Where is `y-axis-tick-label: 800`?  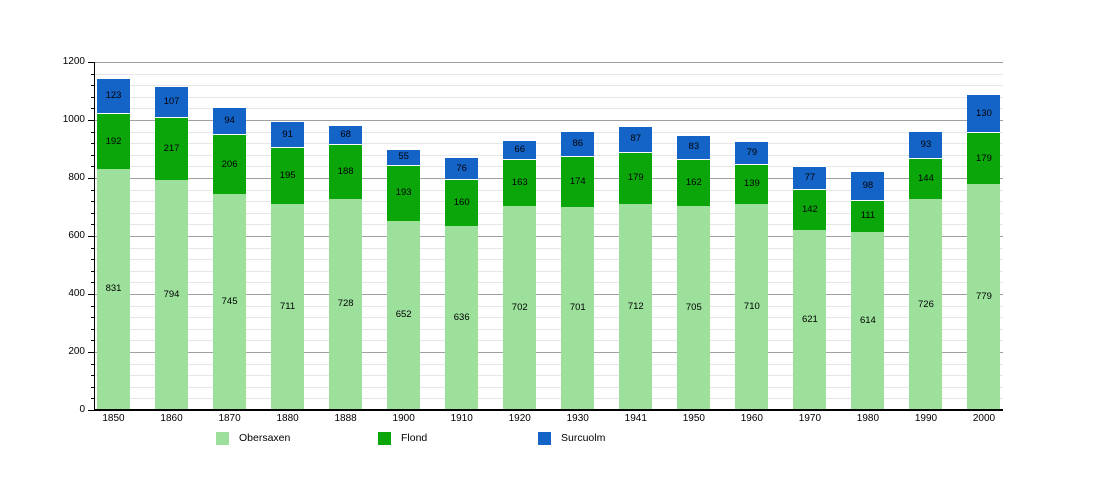 y-axis-tick-label: 800 is located at coordinates (76, 177).